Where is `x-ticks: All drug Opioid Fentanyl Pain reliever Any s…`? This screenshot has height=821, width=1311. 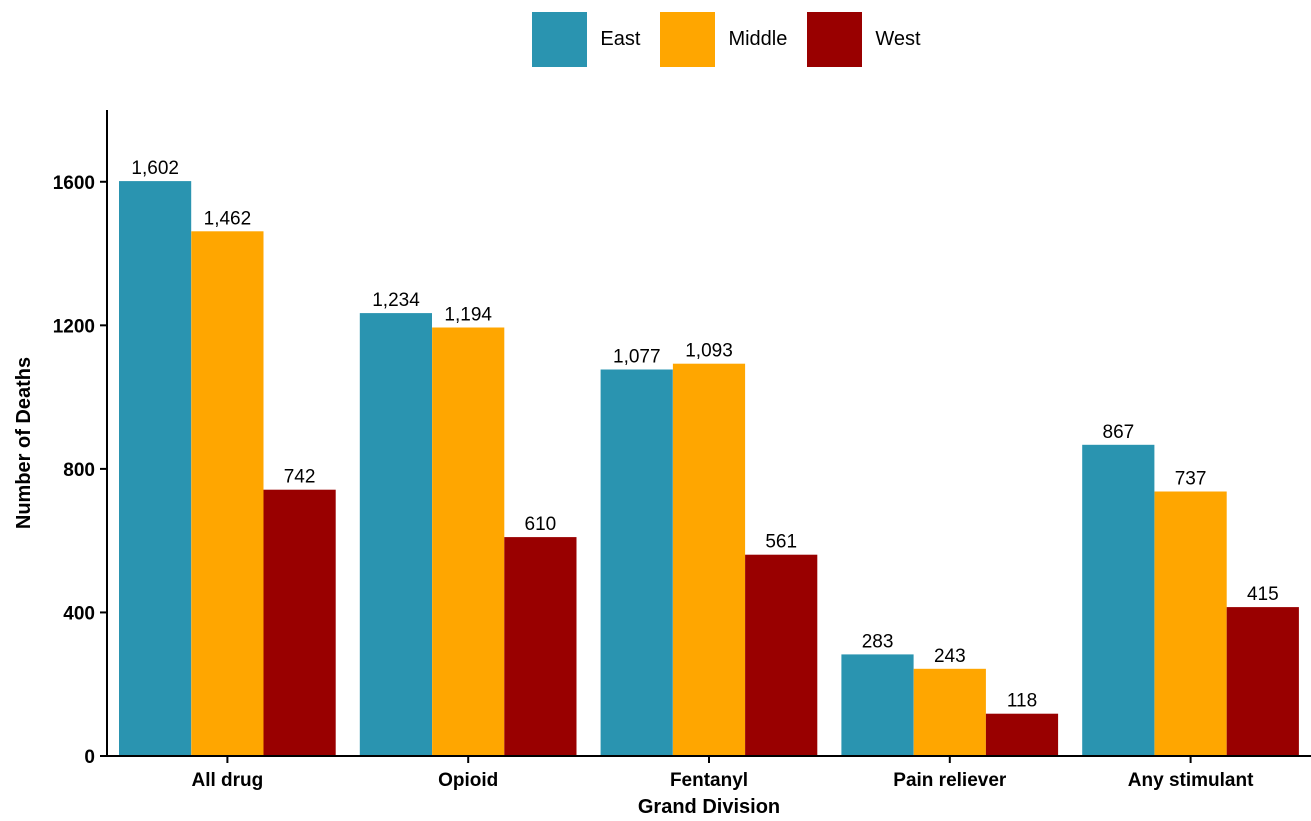 x-ticks: All drug Opioid Fentanyl Pain reliever Any s… is located at coordinates (723, 773).